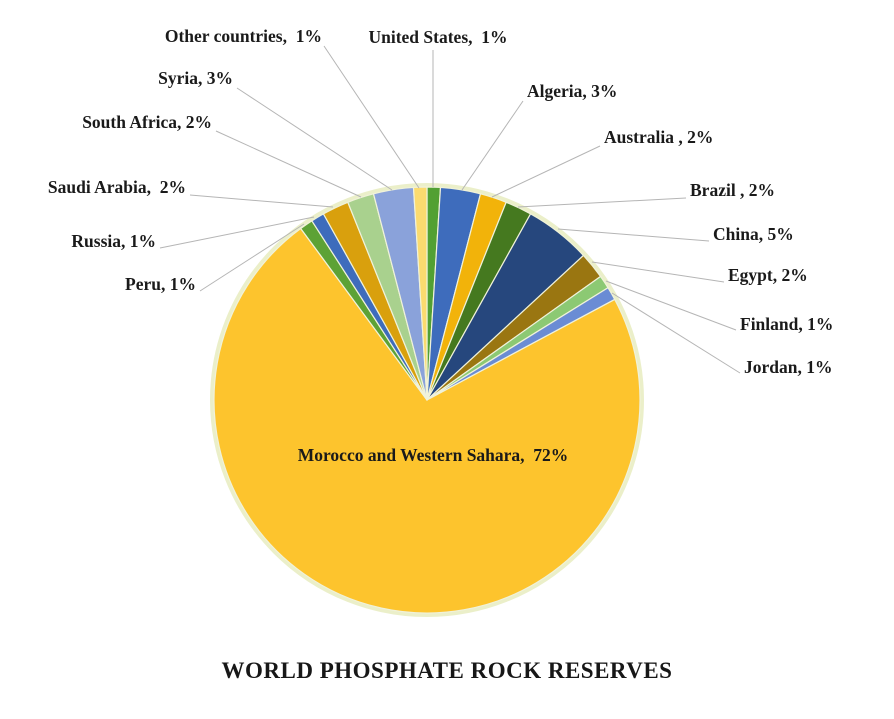 This screenshot has height=719, width=894. What do you see at coordinates (437, 37) in the screenshot?
I see `slice-label-united-states: United States, 1%` at bounding box center [437, 37].